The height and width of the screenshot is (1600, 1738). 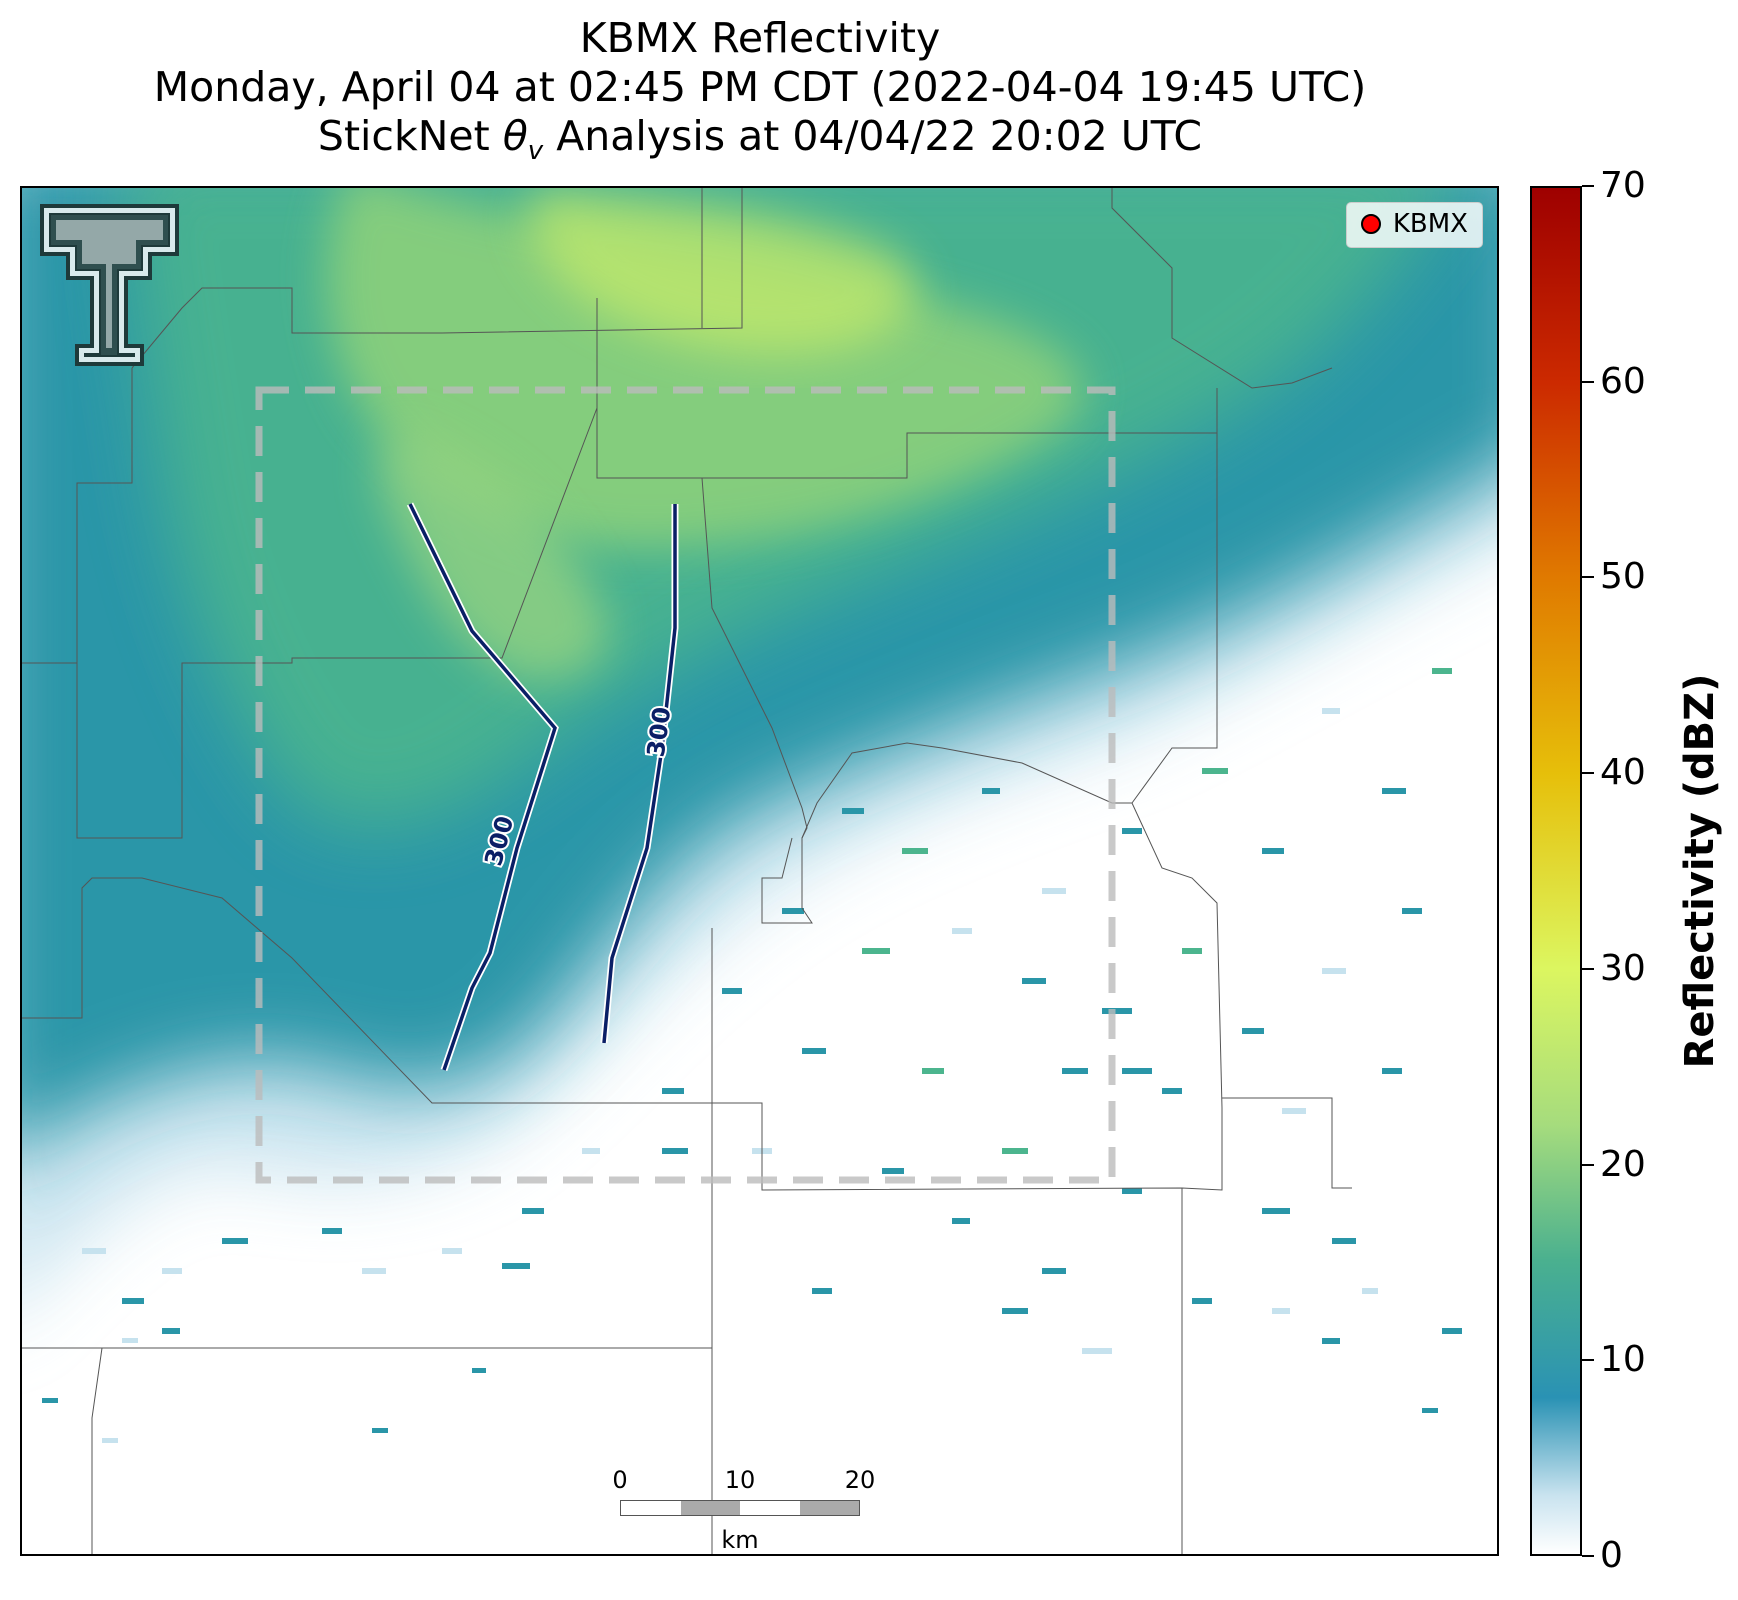 What do you see at coordinates (740, 1540) in the screenshot?
I see `scale-unit: km` at bounding box center [740, 1540].